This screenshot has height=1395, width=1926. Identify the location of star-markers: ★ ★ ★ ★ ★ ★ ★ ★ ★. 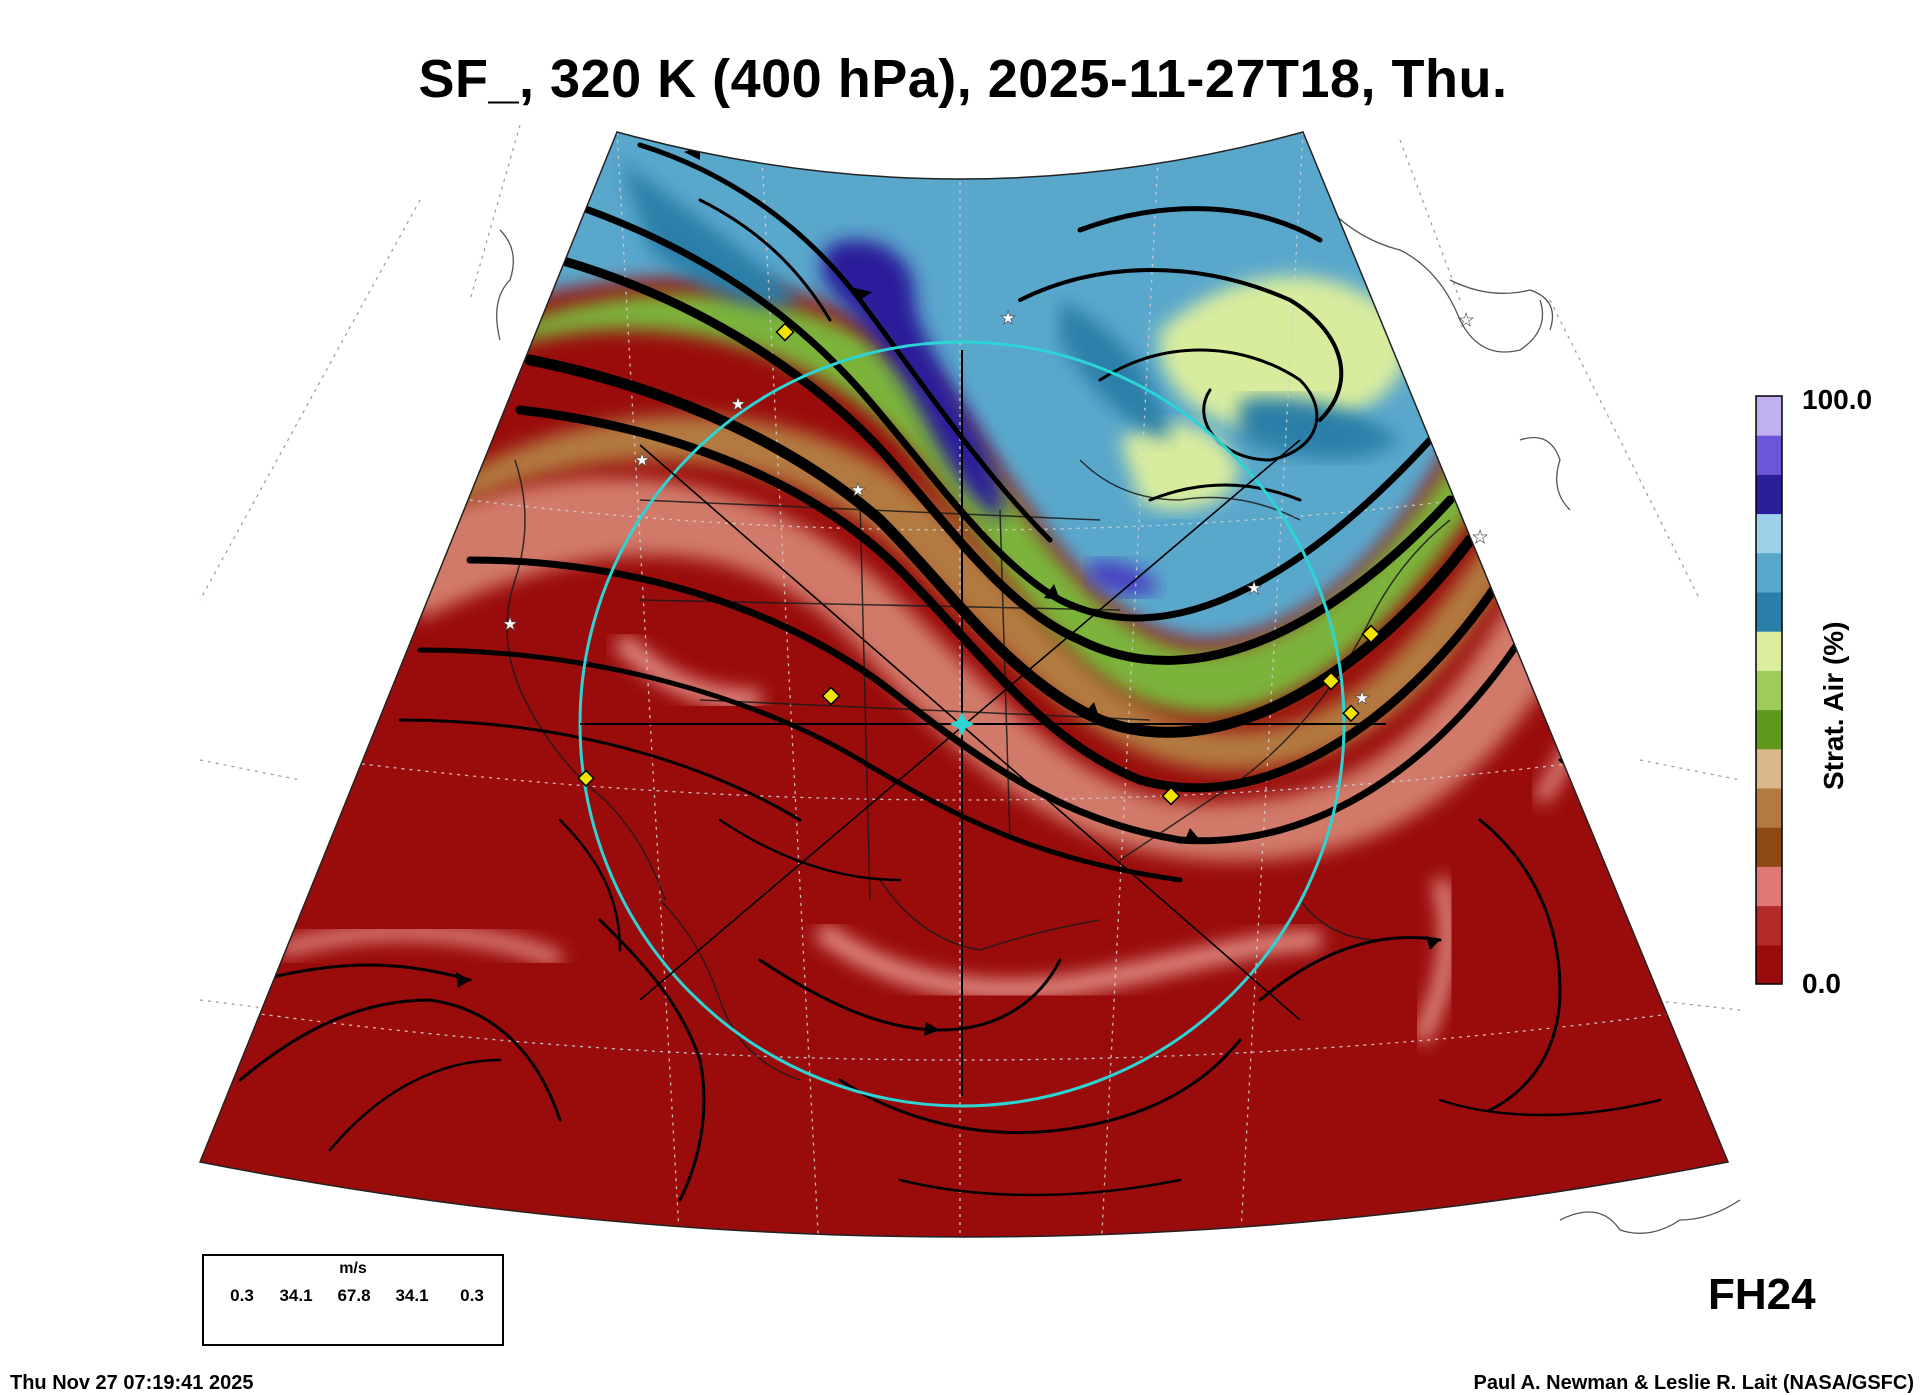
(995, 509).